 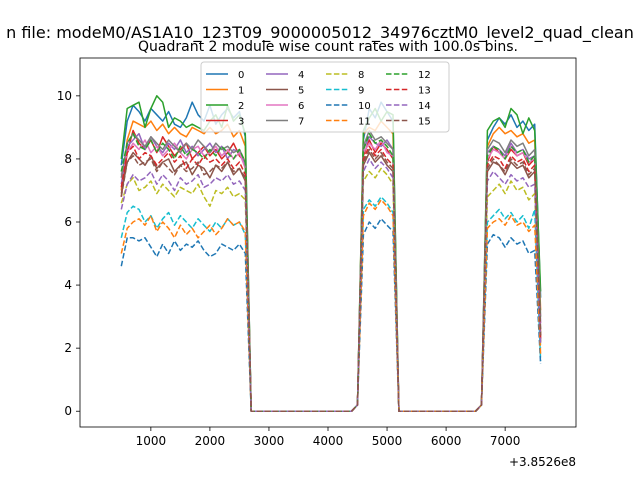 I want to click on legend-label-9: 9, so click(x=361, y=91).